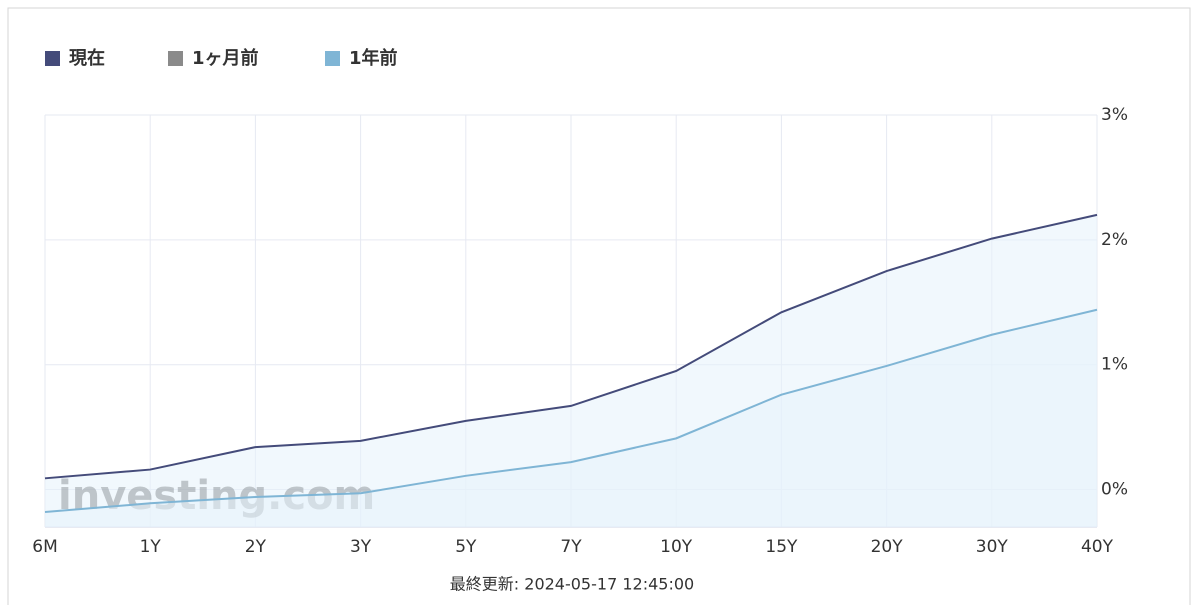  I want to click on x-tick-label: 7Y, so click(571, 547).